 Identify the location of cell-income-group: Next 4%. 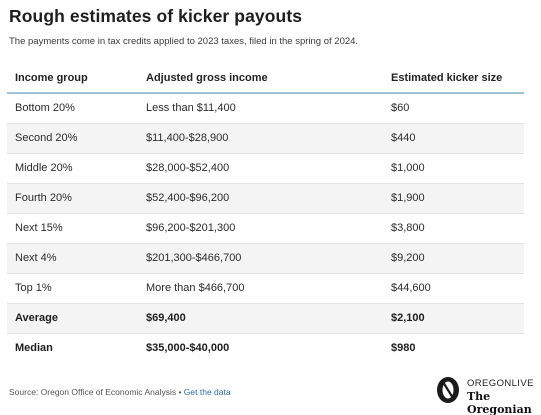
(72, 258).